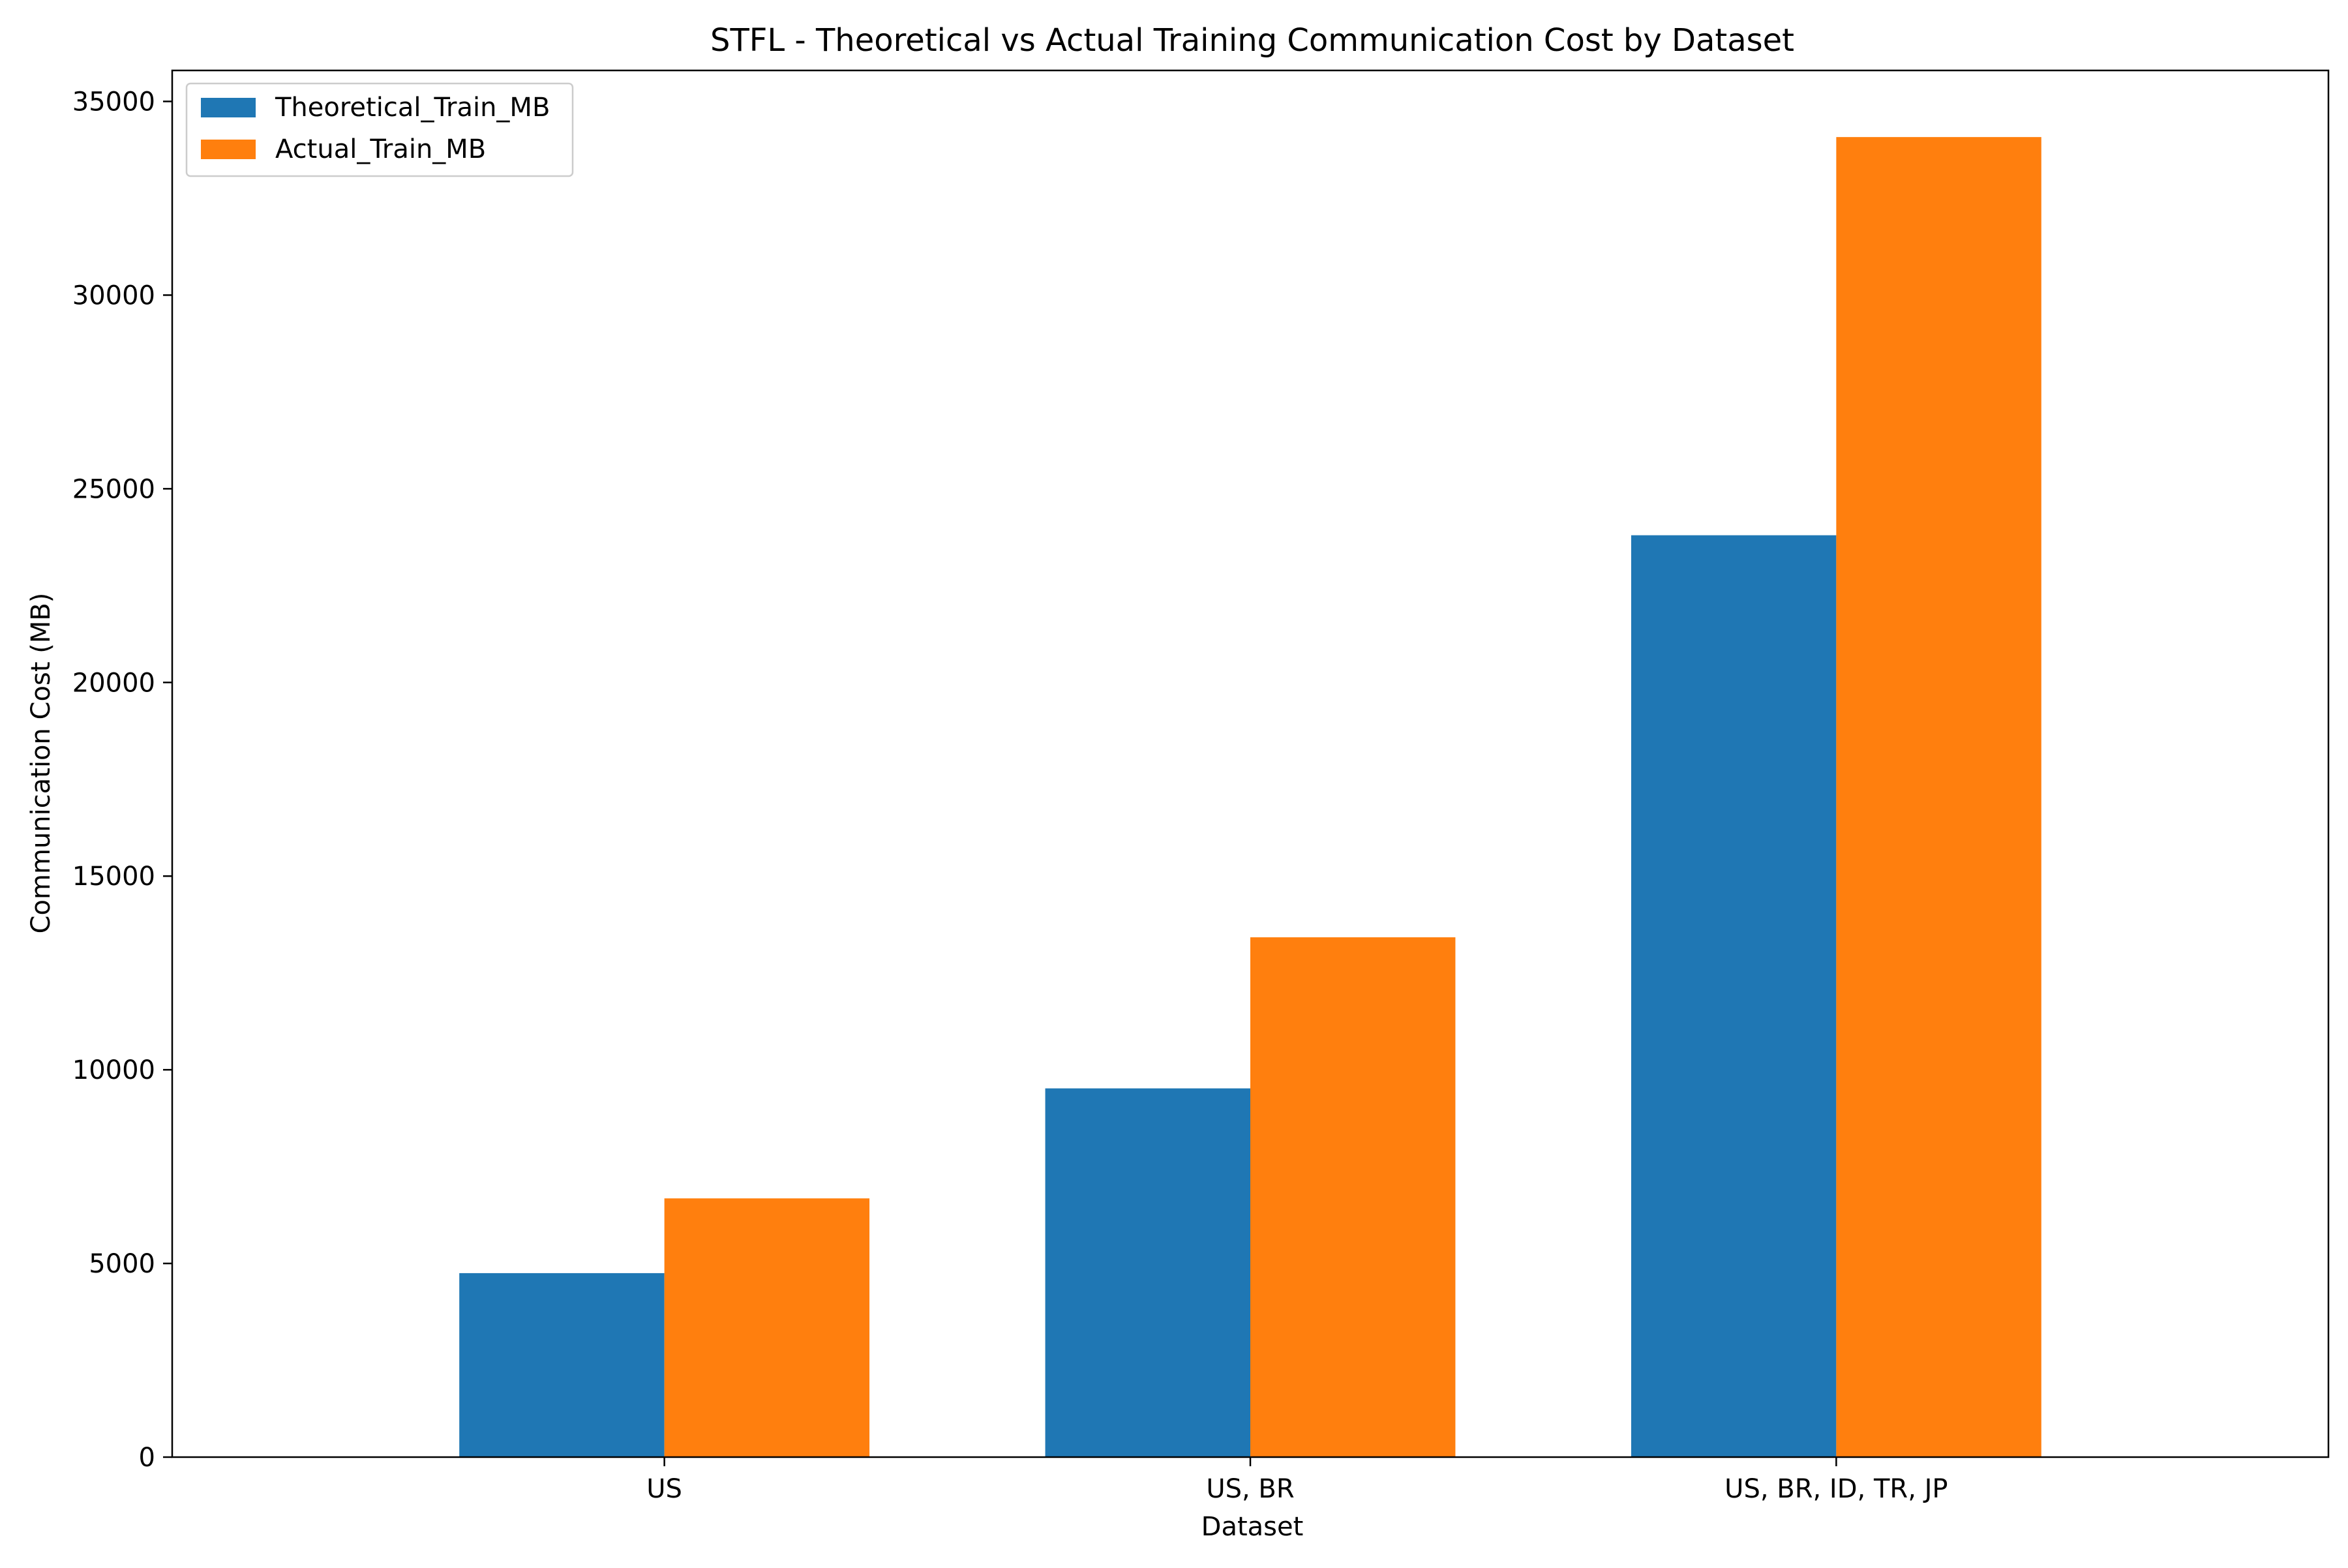 The image size is (2348, 1568). What do you see at coordinates (380, 149) in the screenshot?
I see `legend-label-1: Actual_Train_MB` at bounding box center [380, 149].